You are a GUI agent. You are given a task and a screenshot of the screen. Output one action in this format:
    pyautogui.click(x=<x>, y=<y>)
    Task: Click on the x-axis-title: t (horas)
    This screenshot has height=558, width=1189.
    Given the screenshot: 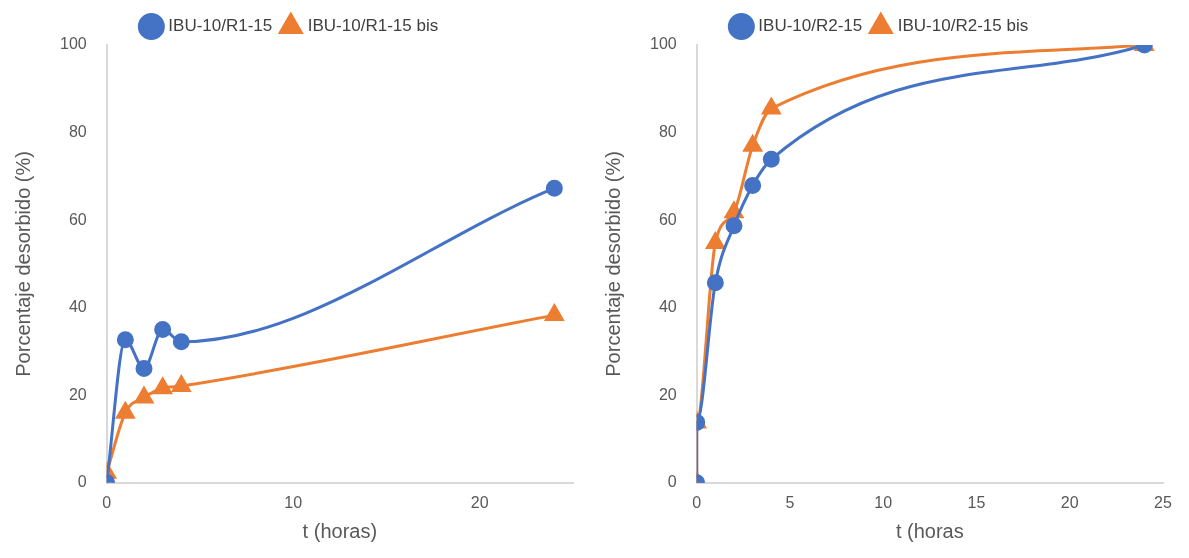 What is the action you would take?
    pyautogui.click(x=340, y=530)
    